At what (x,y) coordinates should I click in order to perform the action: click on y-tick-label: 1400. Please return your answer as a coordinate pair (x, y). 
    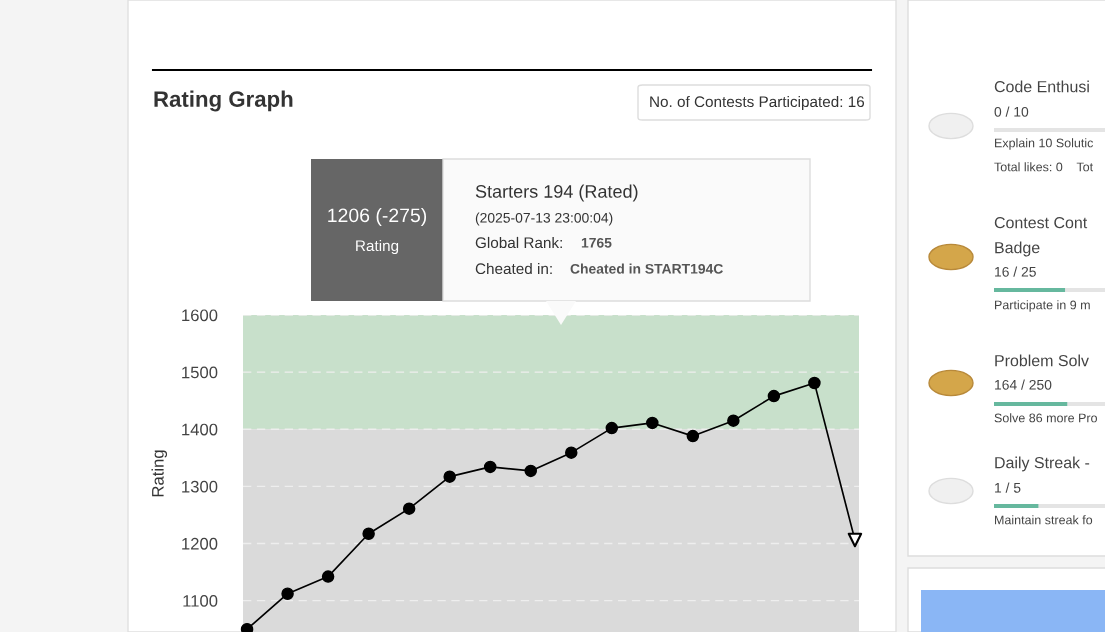
    Looking at the image, I should click on (200, 429).